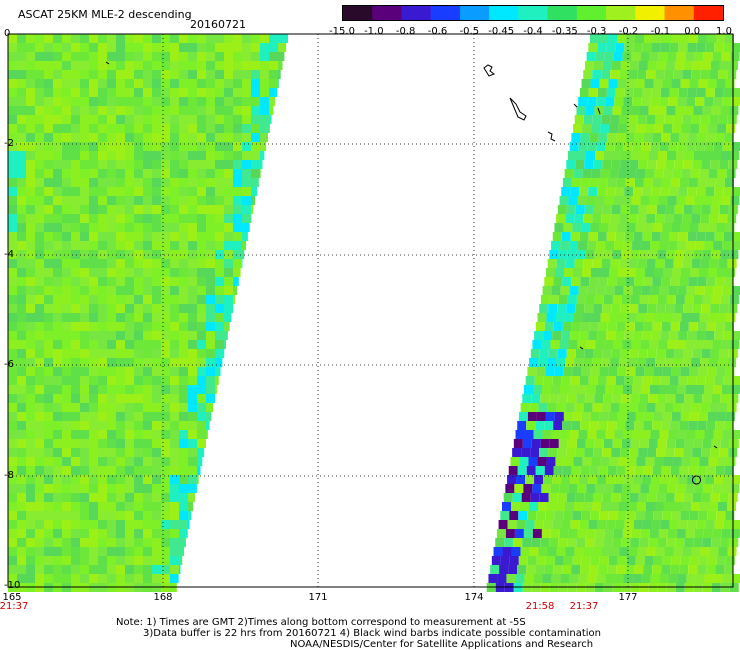 The image size is (740, 650). Describe the element at coordinates (218, 24) in the screenshot. I see `product-date: 20160721` at that location.